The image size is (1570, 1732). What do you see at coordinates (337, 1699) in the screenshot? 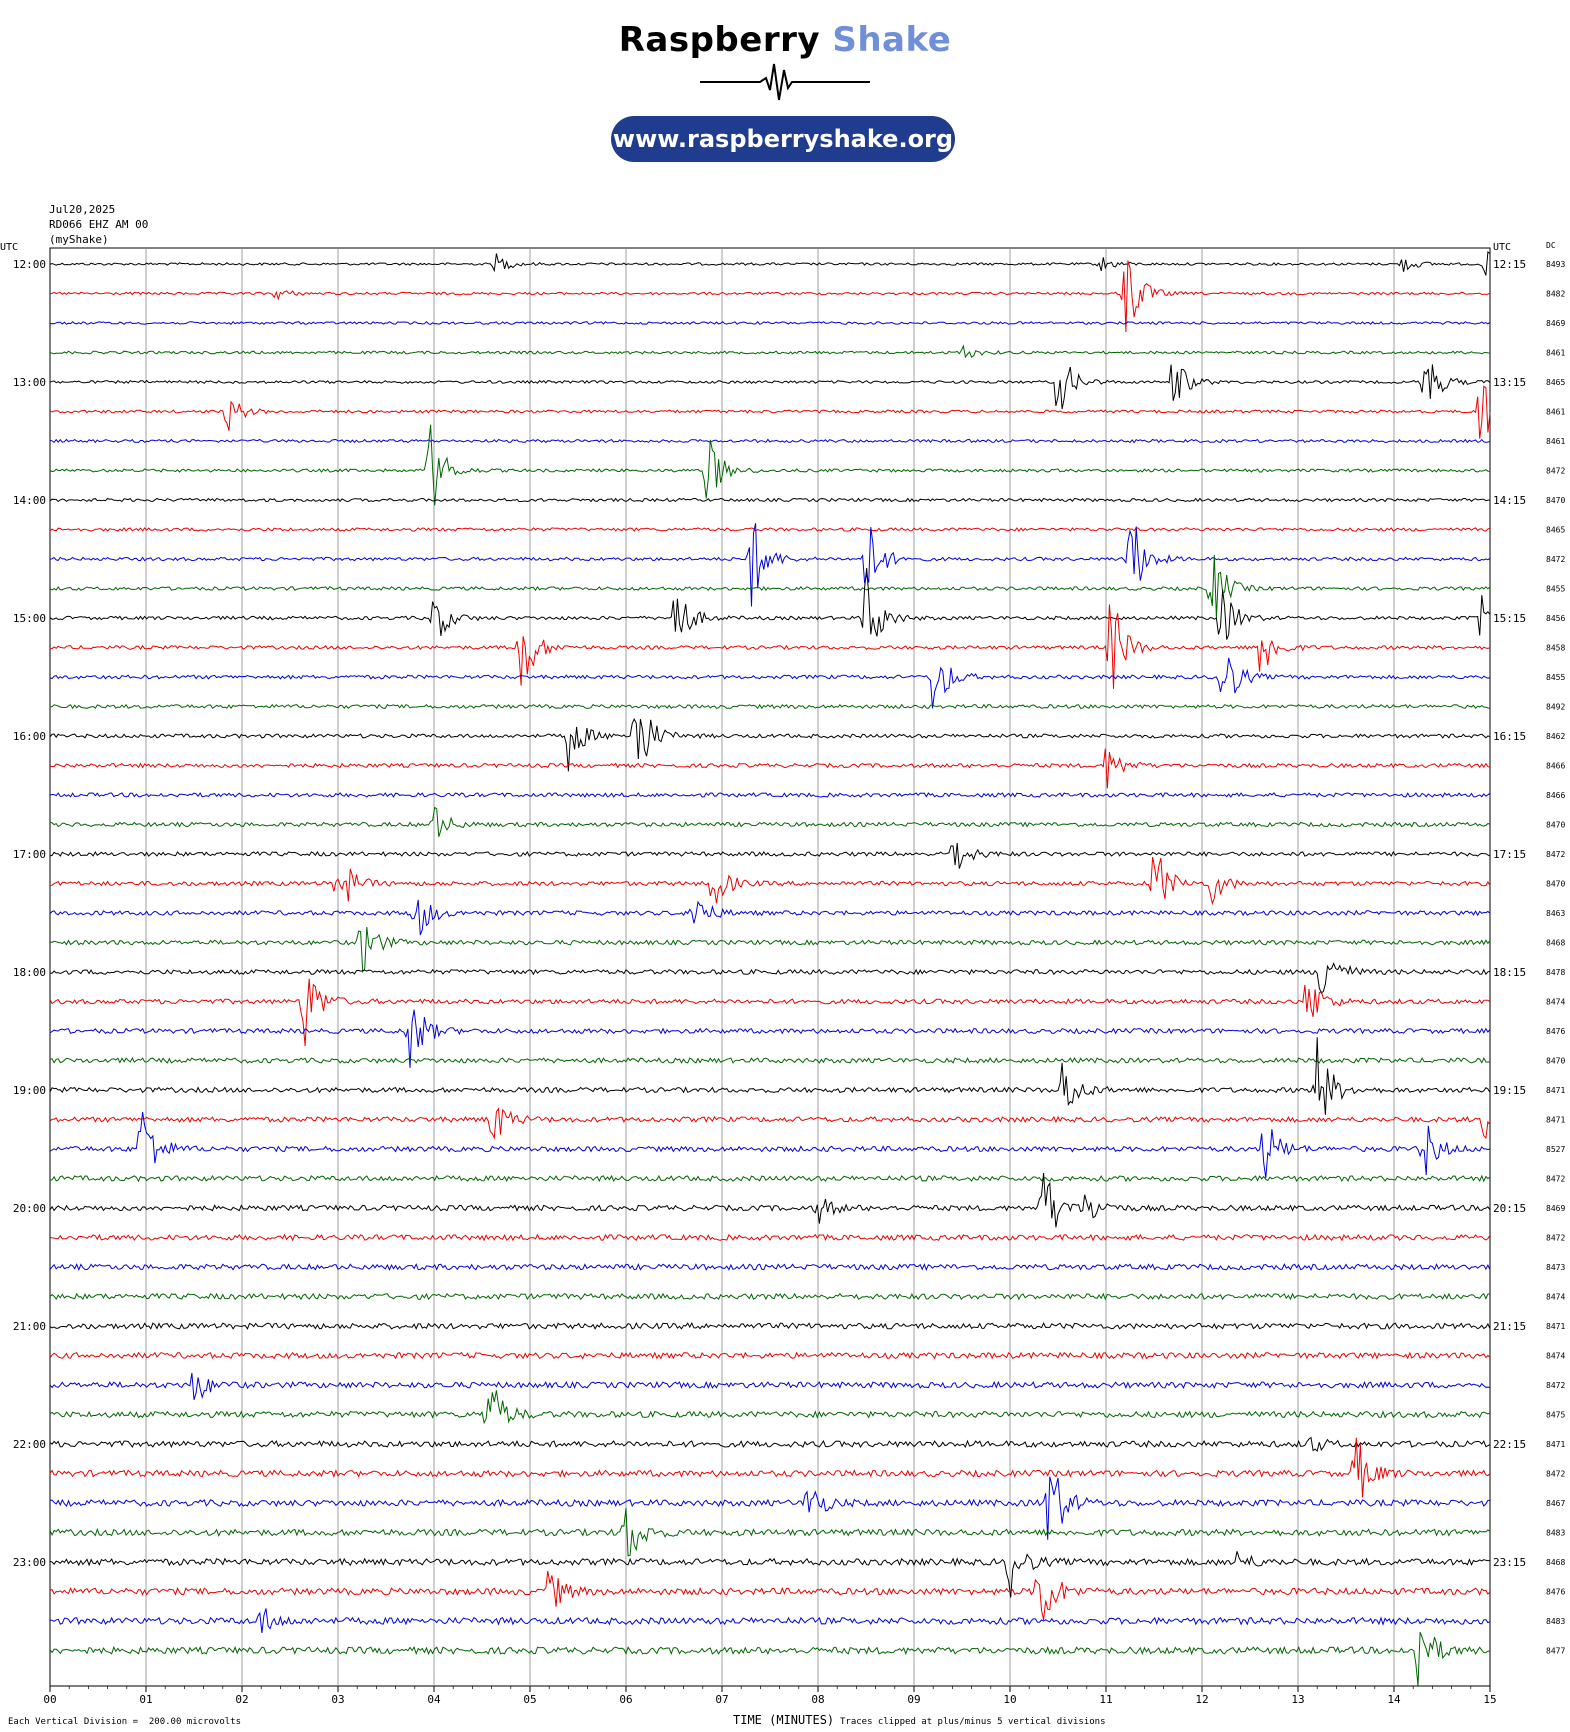
I see `x-tick-label: 03` at bounding box center [337, 1699].